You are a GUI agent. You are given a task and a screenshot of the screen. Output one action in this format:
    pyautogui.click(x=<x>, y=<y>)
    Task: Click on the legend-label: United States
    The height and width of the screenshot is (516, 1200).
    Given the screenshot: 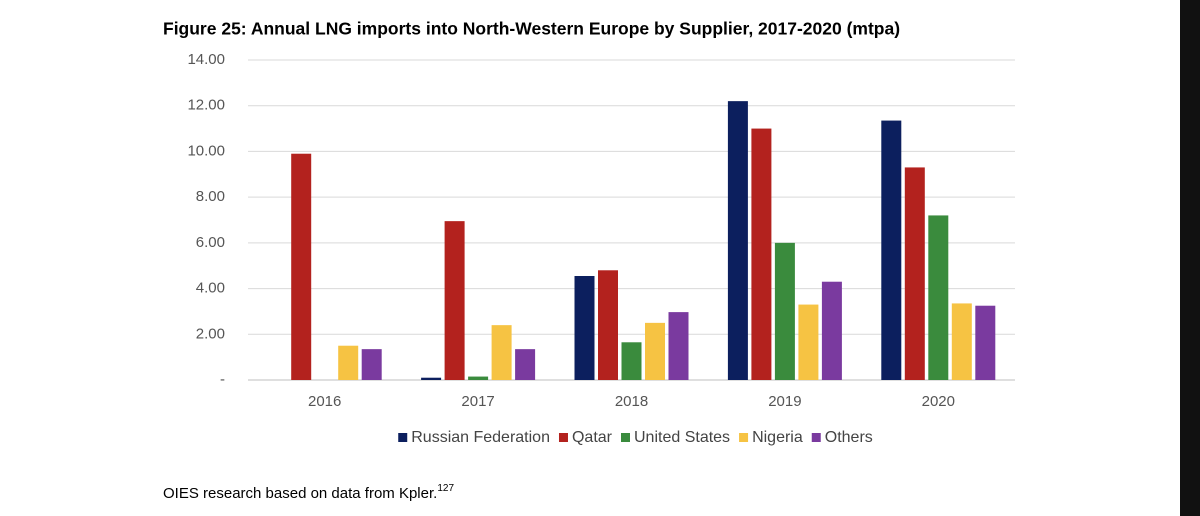 What is the action you would take?
    pyautogui.click(x=682, y=437)
    